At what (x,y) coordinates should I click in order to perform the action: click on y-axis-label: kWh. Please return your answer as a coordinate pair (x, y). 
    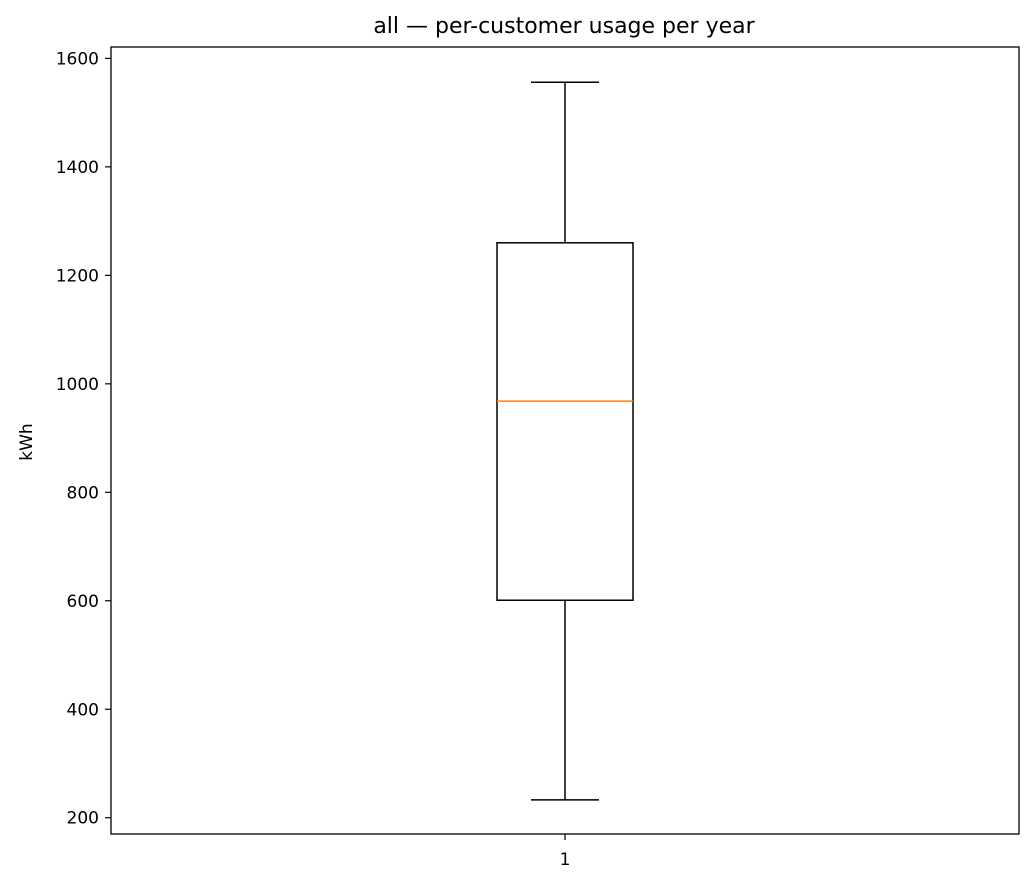
    Looking at the image, I should click on (27, 441).